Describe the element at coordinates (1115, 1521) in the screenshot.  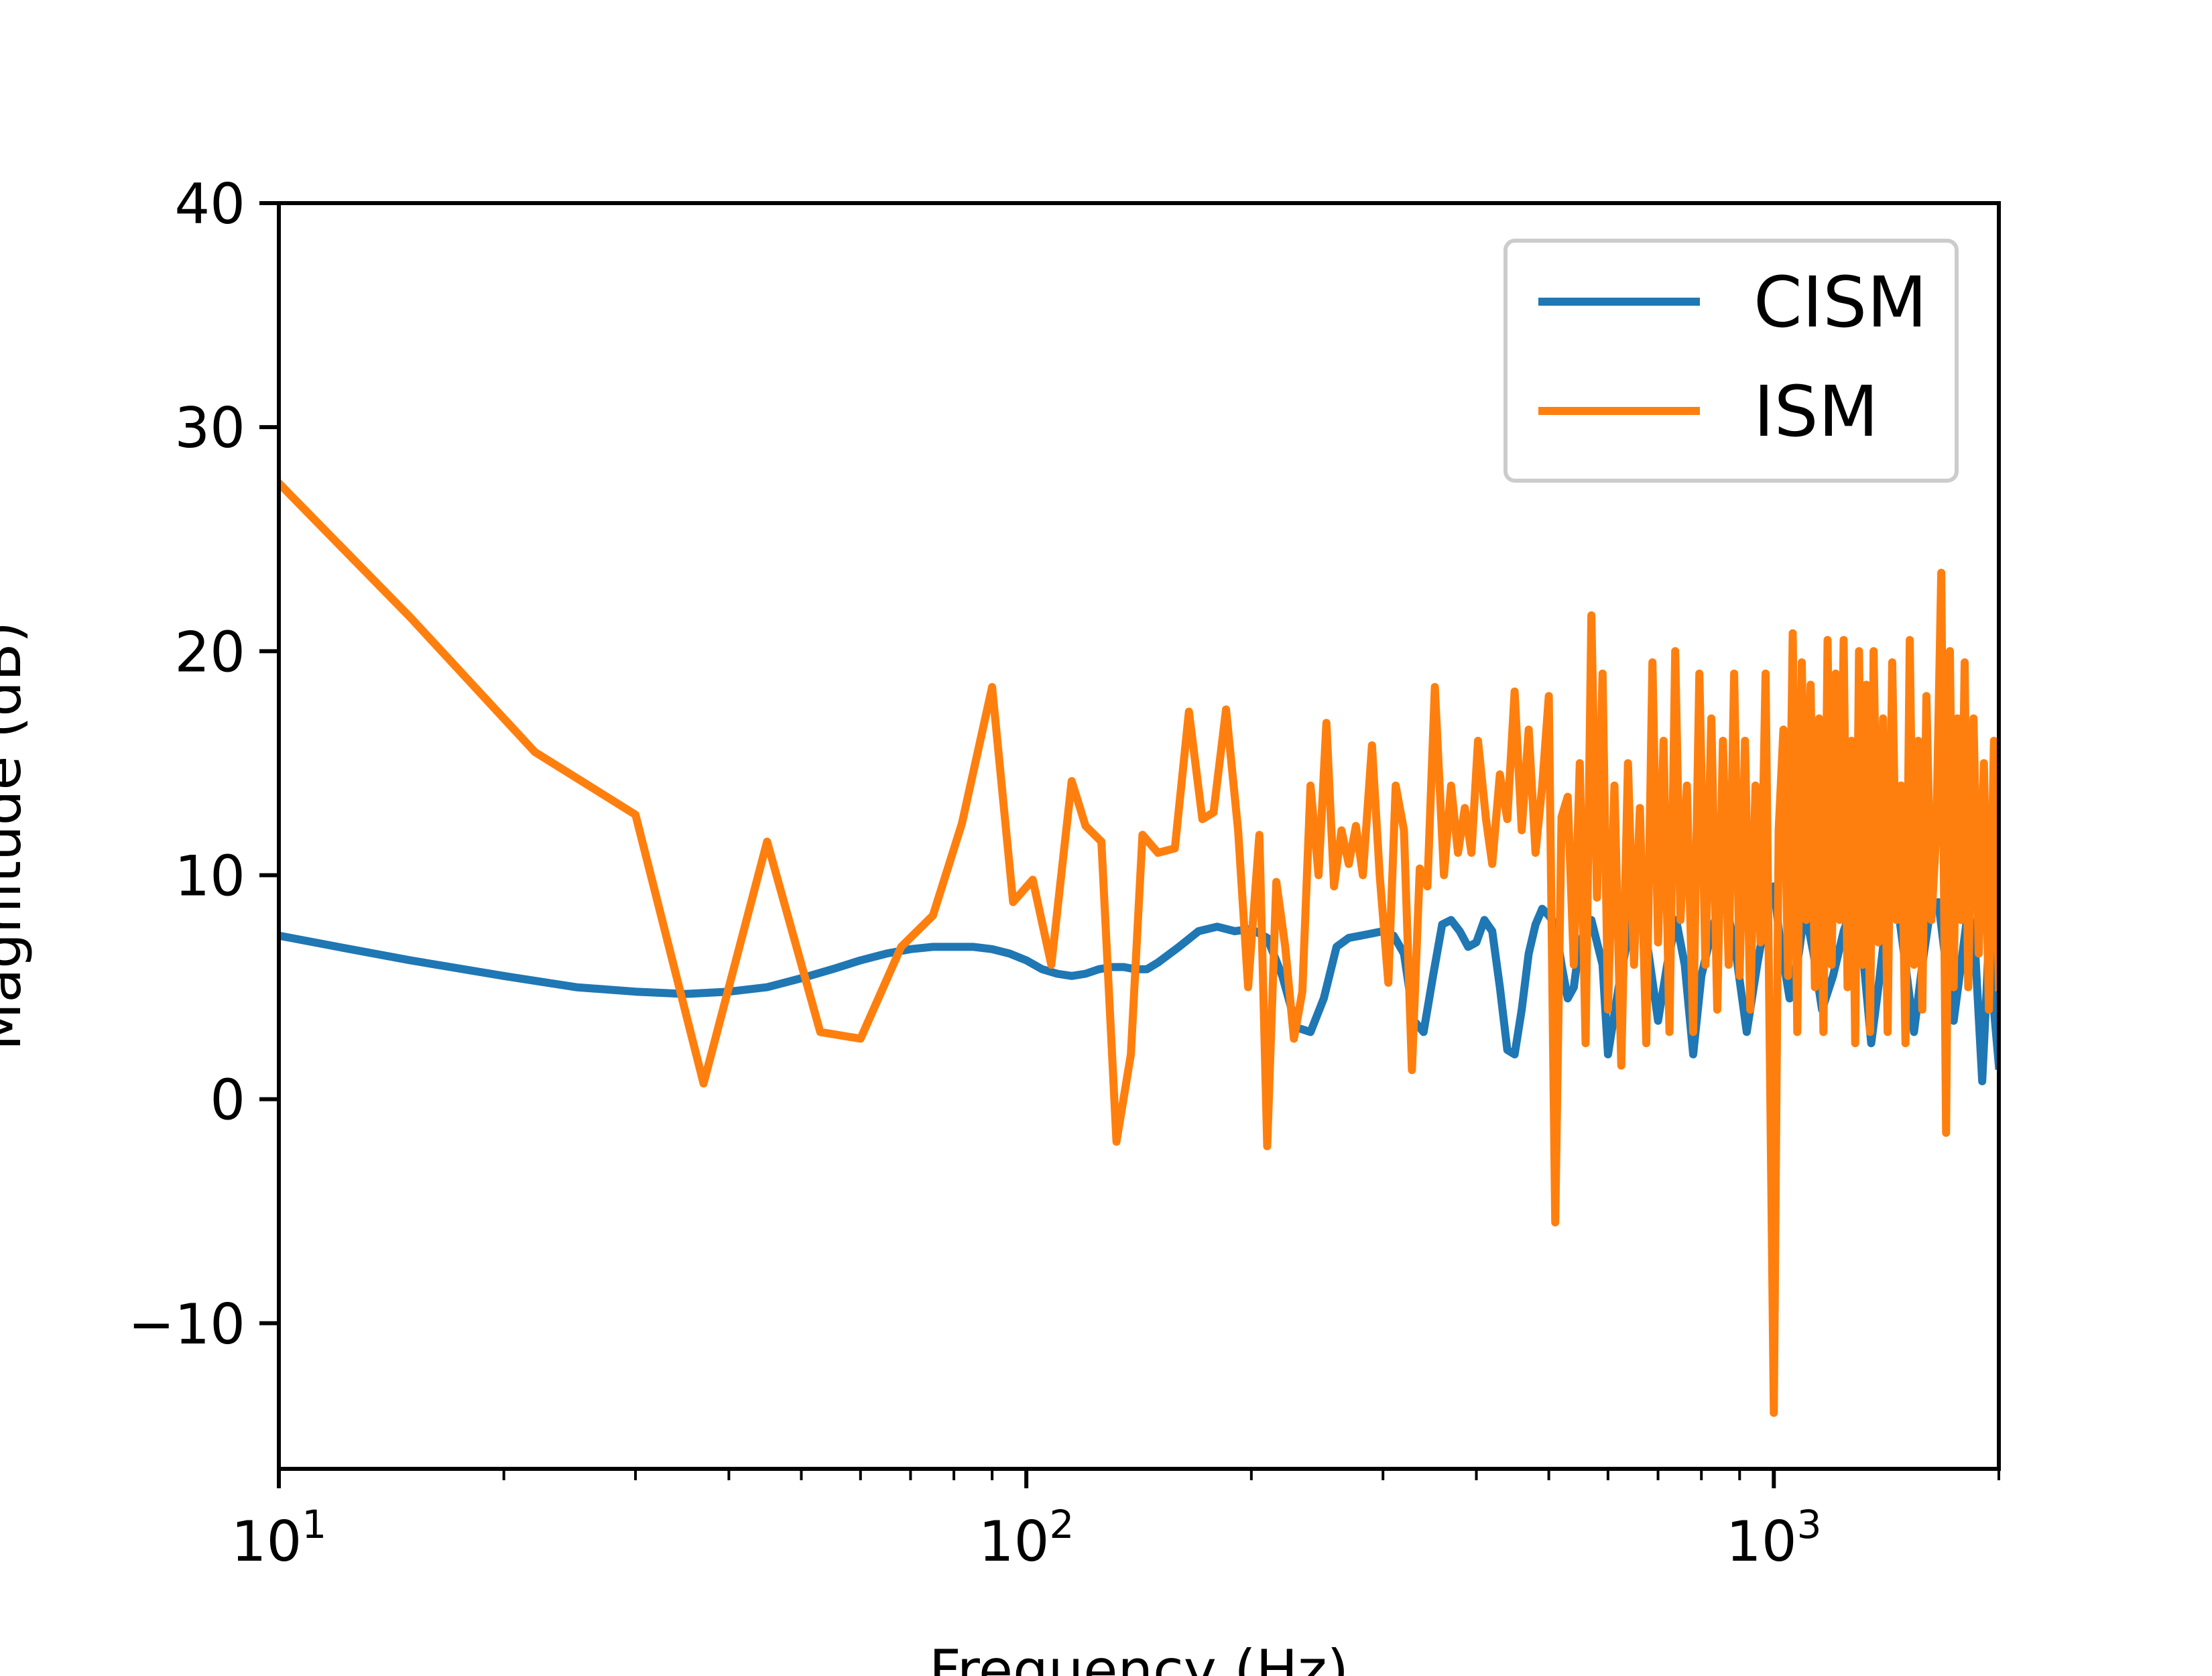
I see `x-axis: 10¹ 10² 10³` at that location.